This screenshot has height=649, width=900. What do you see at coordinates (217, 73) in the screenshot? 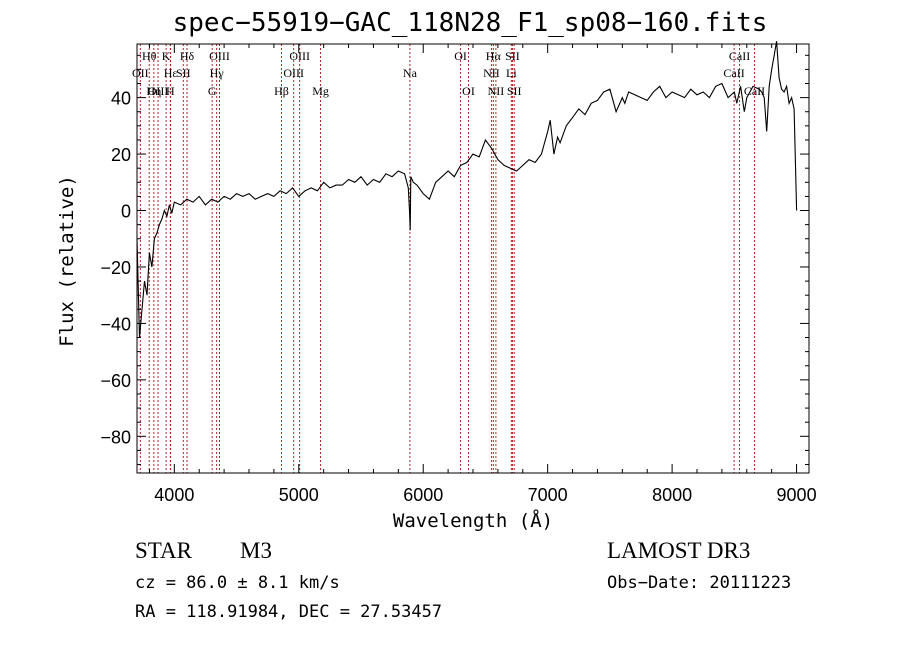
I see `line-id-label: Hγ` at bounding box center [217, 73].